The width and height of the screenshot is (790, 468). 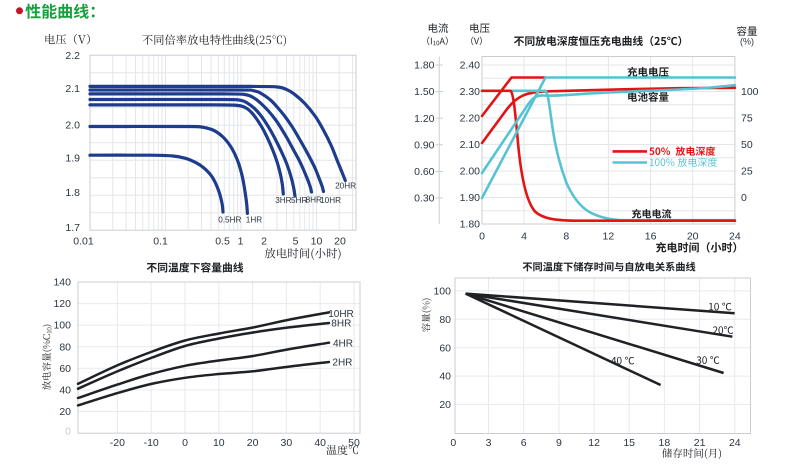 I want to click on svg-text: 2.2, so click(x=72, y=56).